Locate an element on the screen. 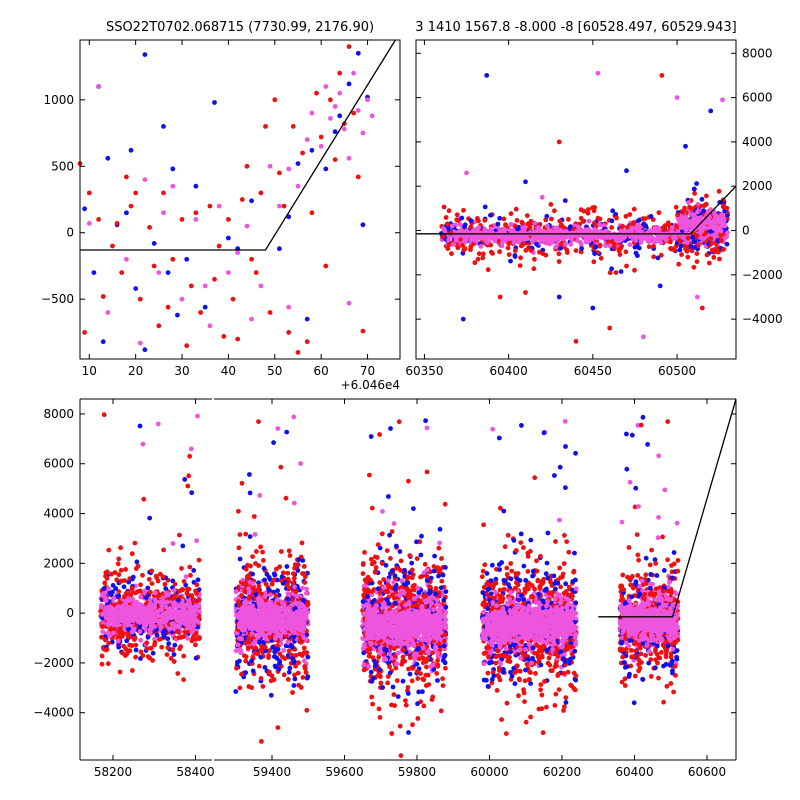 This screenshot has height=800, width=800. x-tick-label: 20 is located at coordinates (135, 371).